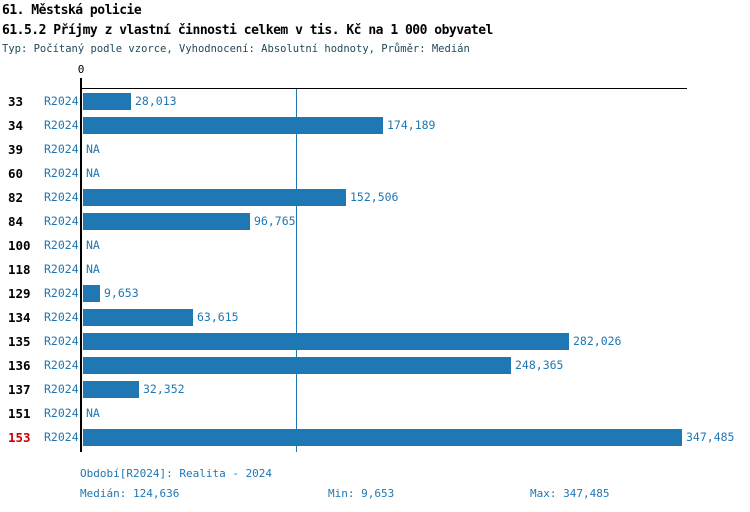 Image resolution: width=750 pixels, height=512 pixels. What do you see at coordinates (16, 125) in the screenshot?
I see `row-category-label: 34` at bounding box center [16, 125].